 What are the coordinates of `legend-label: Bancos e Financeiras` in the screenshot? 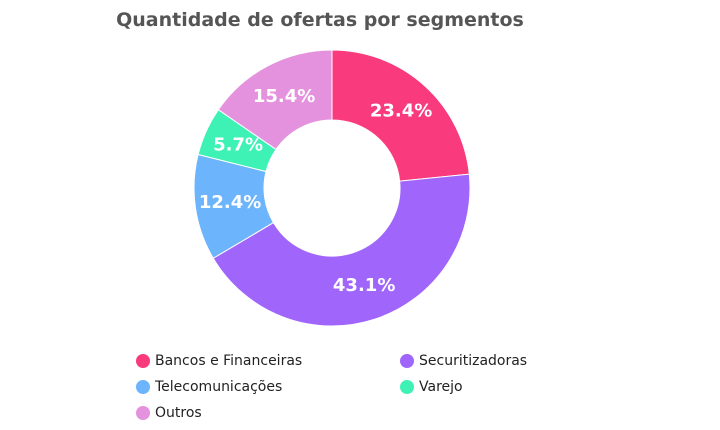 It's located at (228, 361).